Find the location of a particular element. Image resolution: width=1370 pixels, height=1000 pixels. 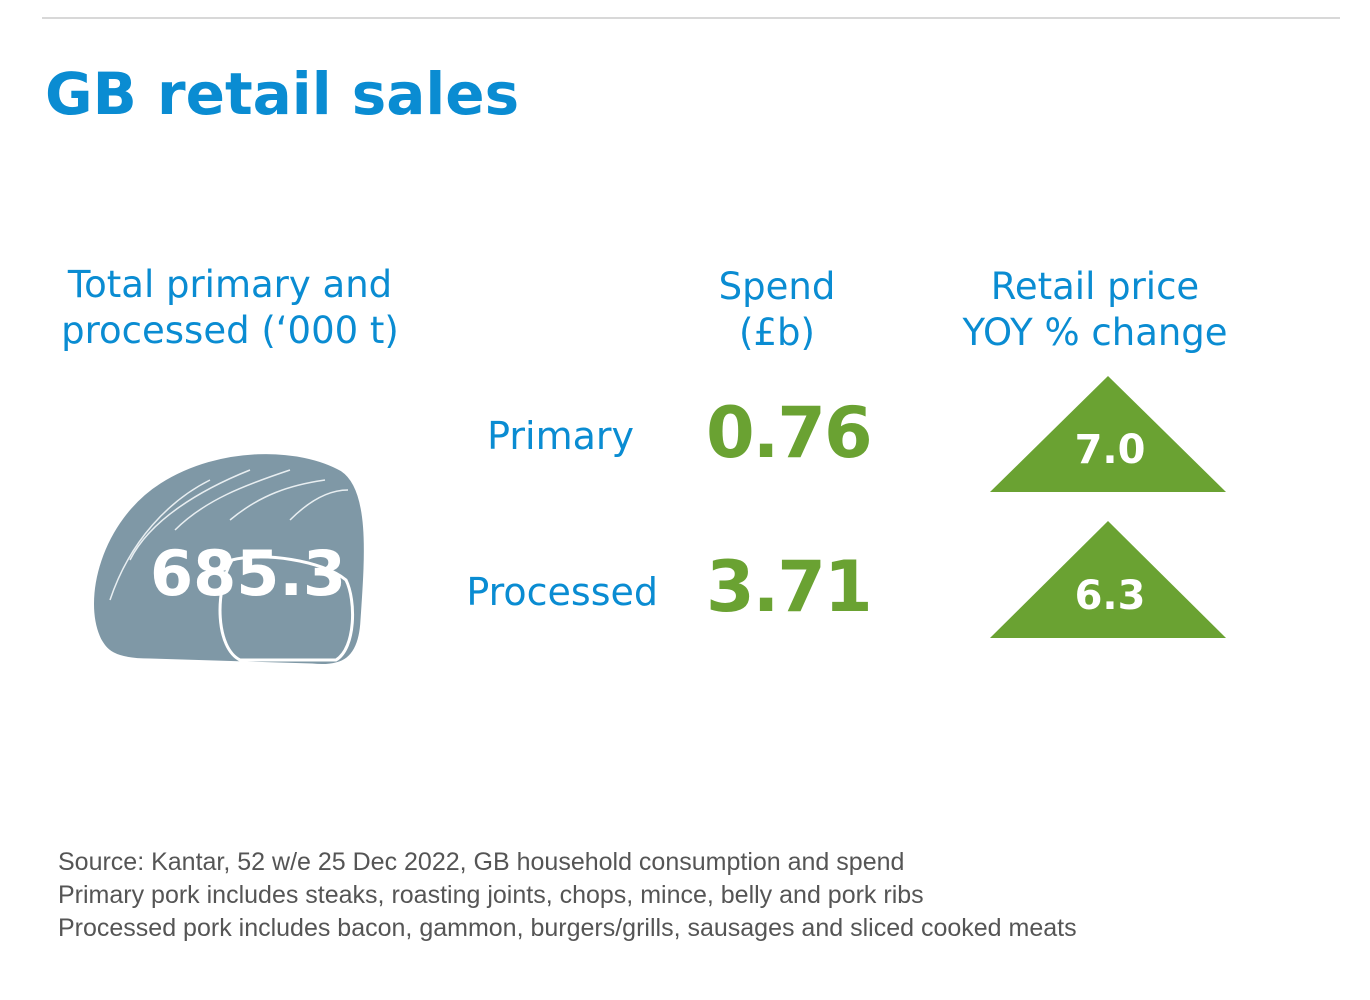

price-change: 6.3 is located at coordinates (1110, 596).